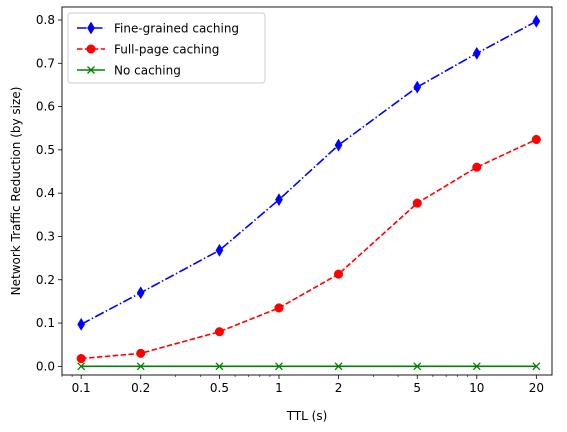 This screenshot has height=432, width=567. What do you see at coordinates (417, 388) in the screenshot?
I see `x-tick-label: 5` at bounding box center [417, 388].